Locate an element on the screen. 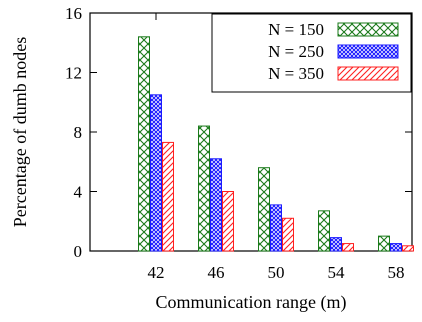  y-tick-label: 8 is located at coordinates (78, 132).